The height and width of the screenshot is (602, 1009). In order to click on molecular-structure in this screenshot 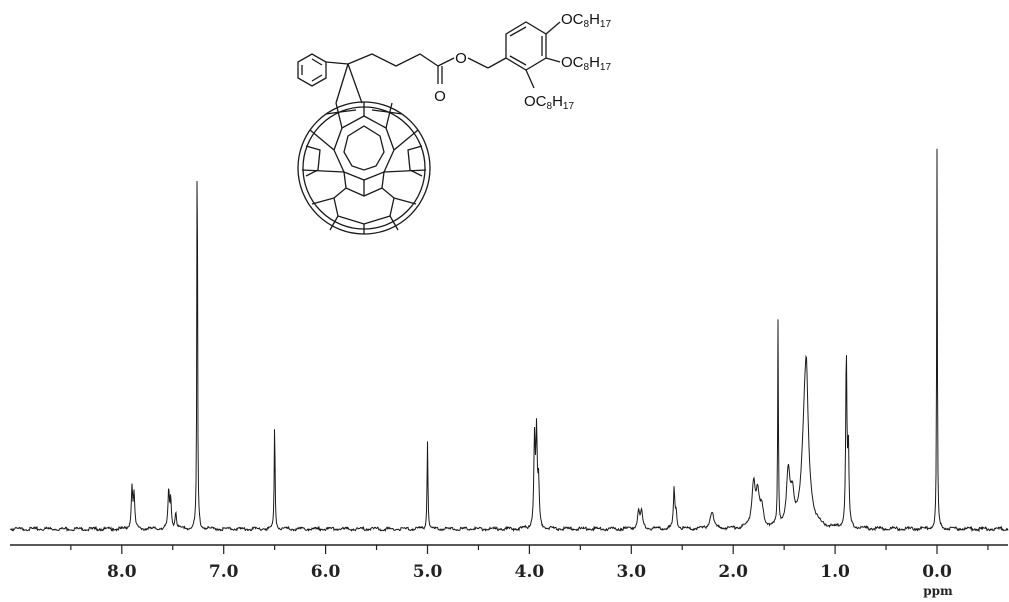, I will do `click(429, 128)`.